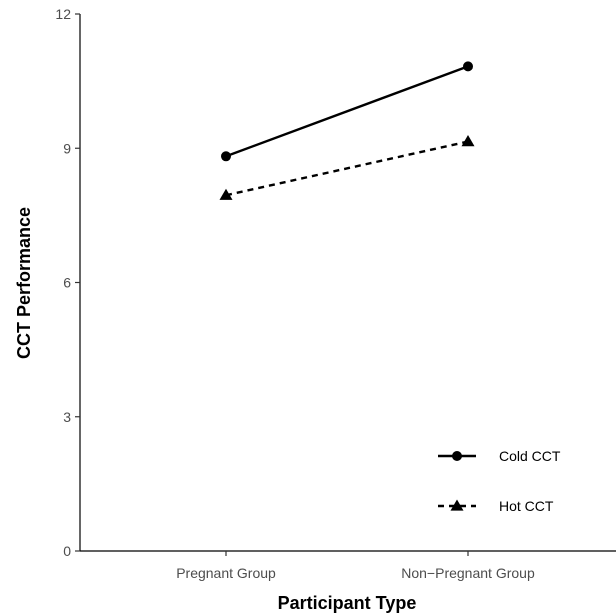  What do you see at coordinates (355, 566) in the screenshot?
I see `x-ticks: Pregnant Group Non−Pregnant Group` at bounding box center [355, 566].